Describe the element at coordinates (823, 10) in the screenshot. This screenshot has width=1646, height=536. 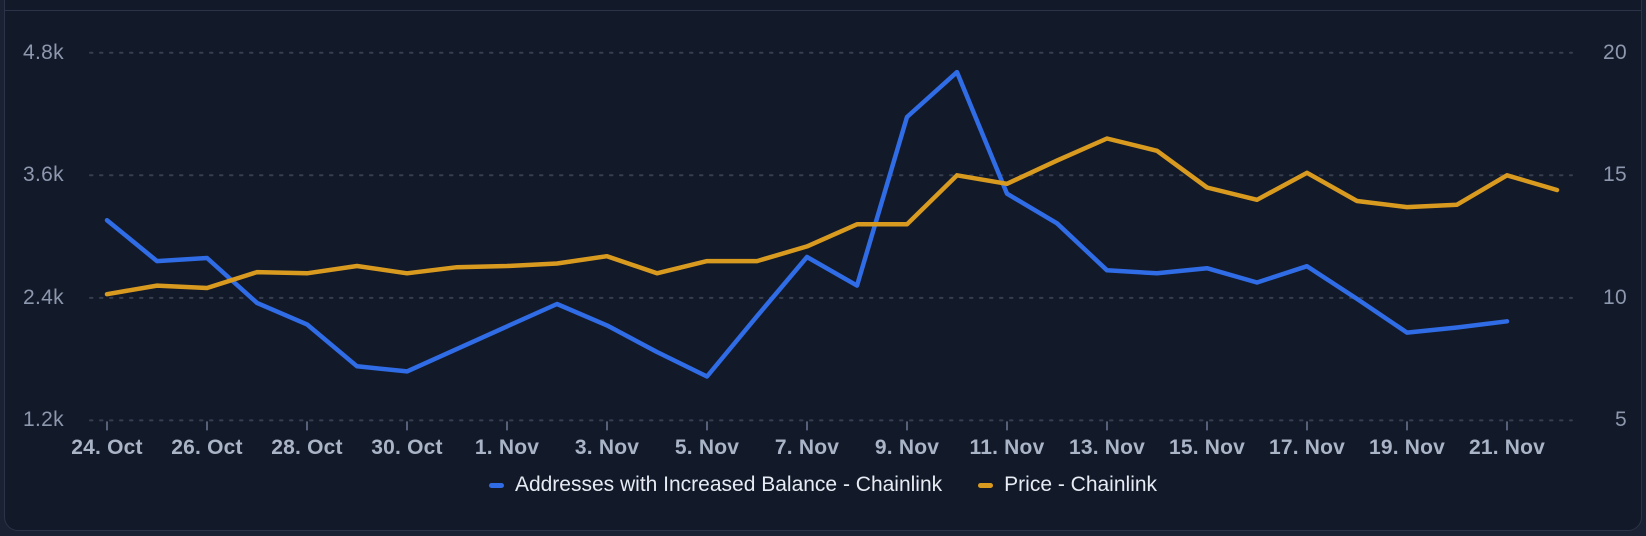
I see `panel-top-divider` at that location.